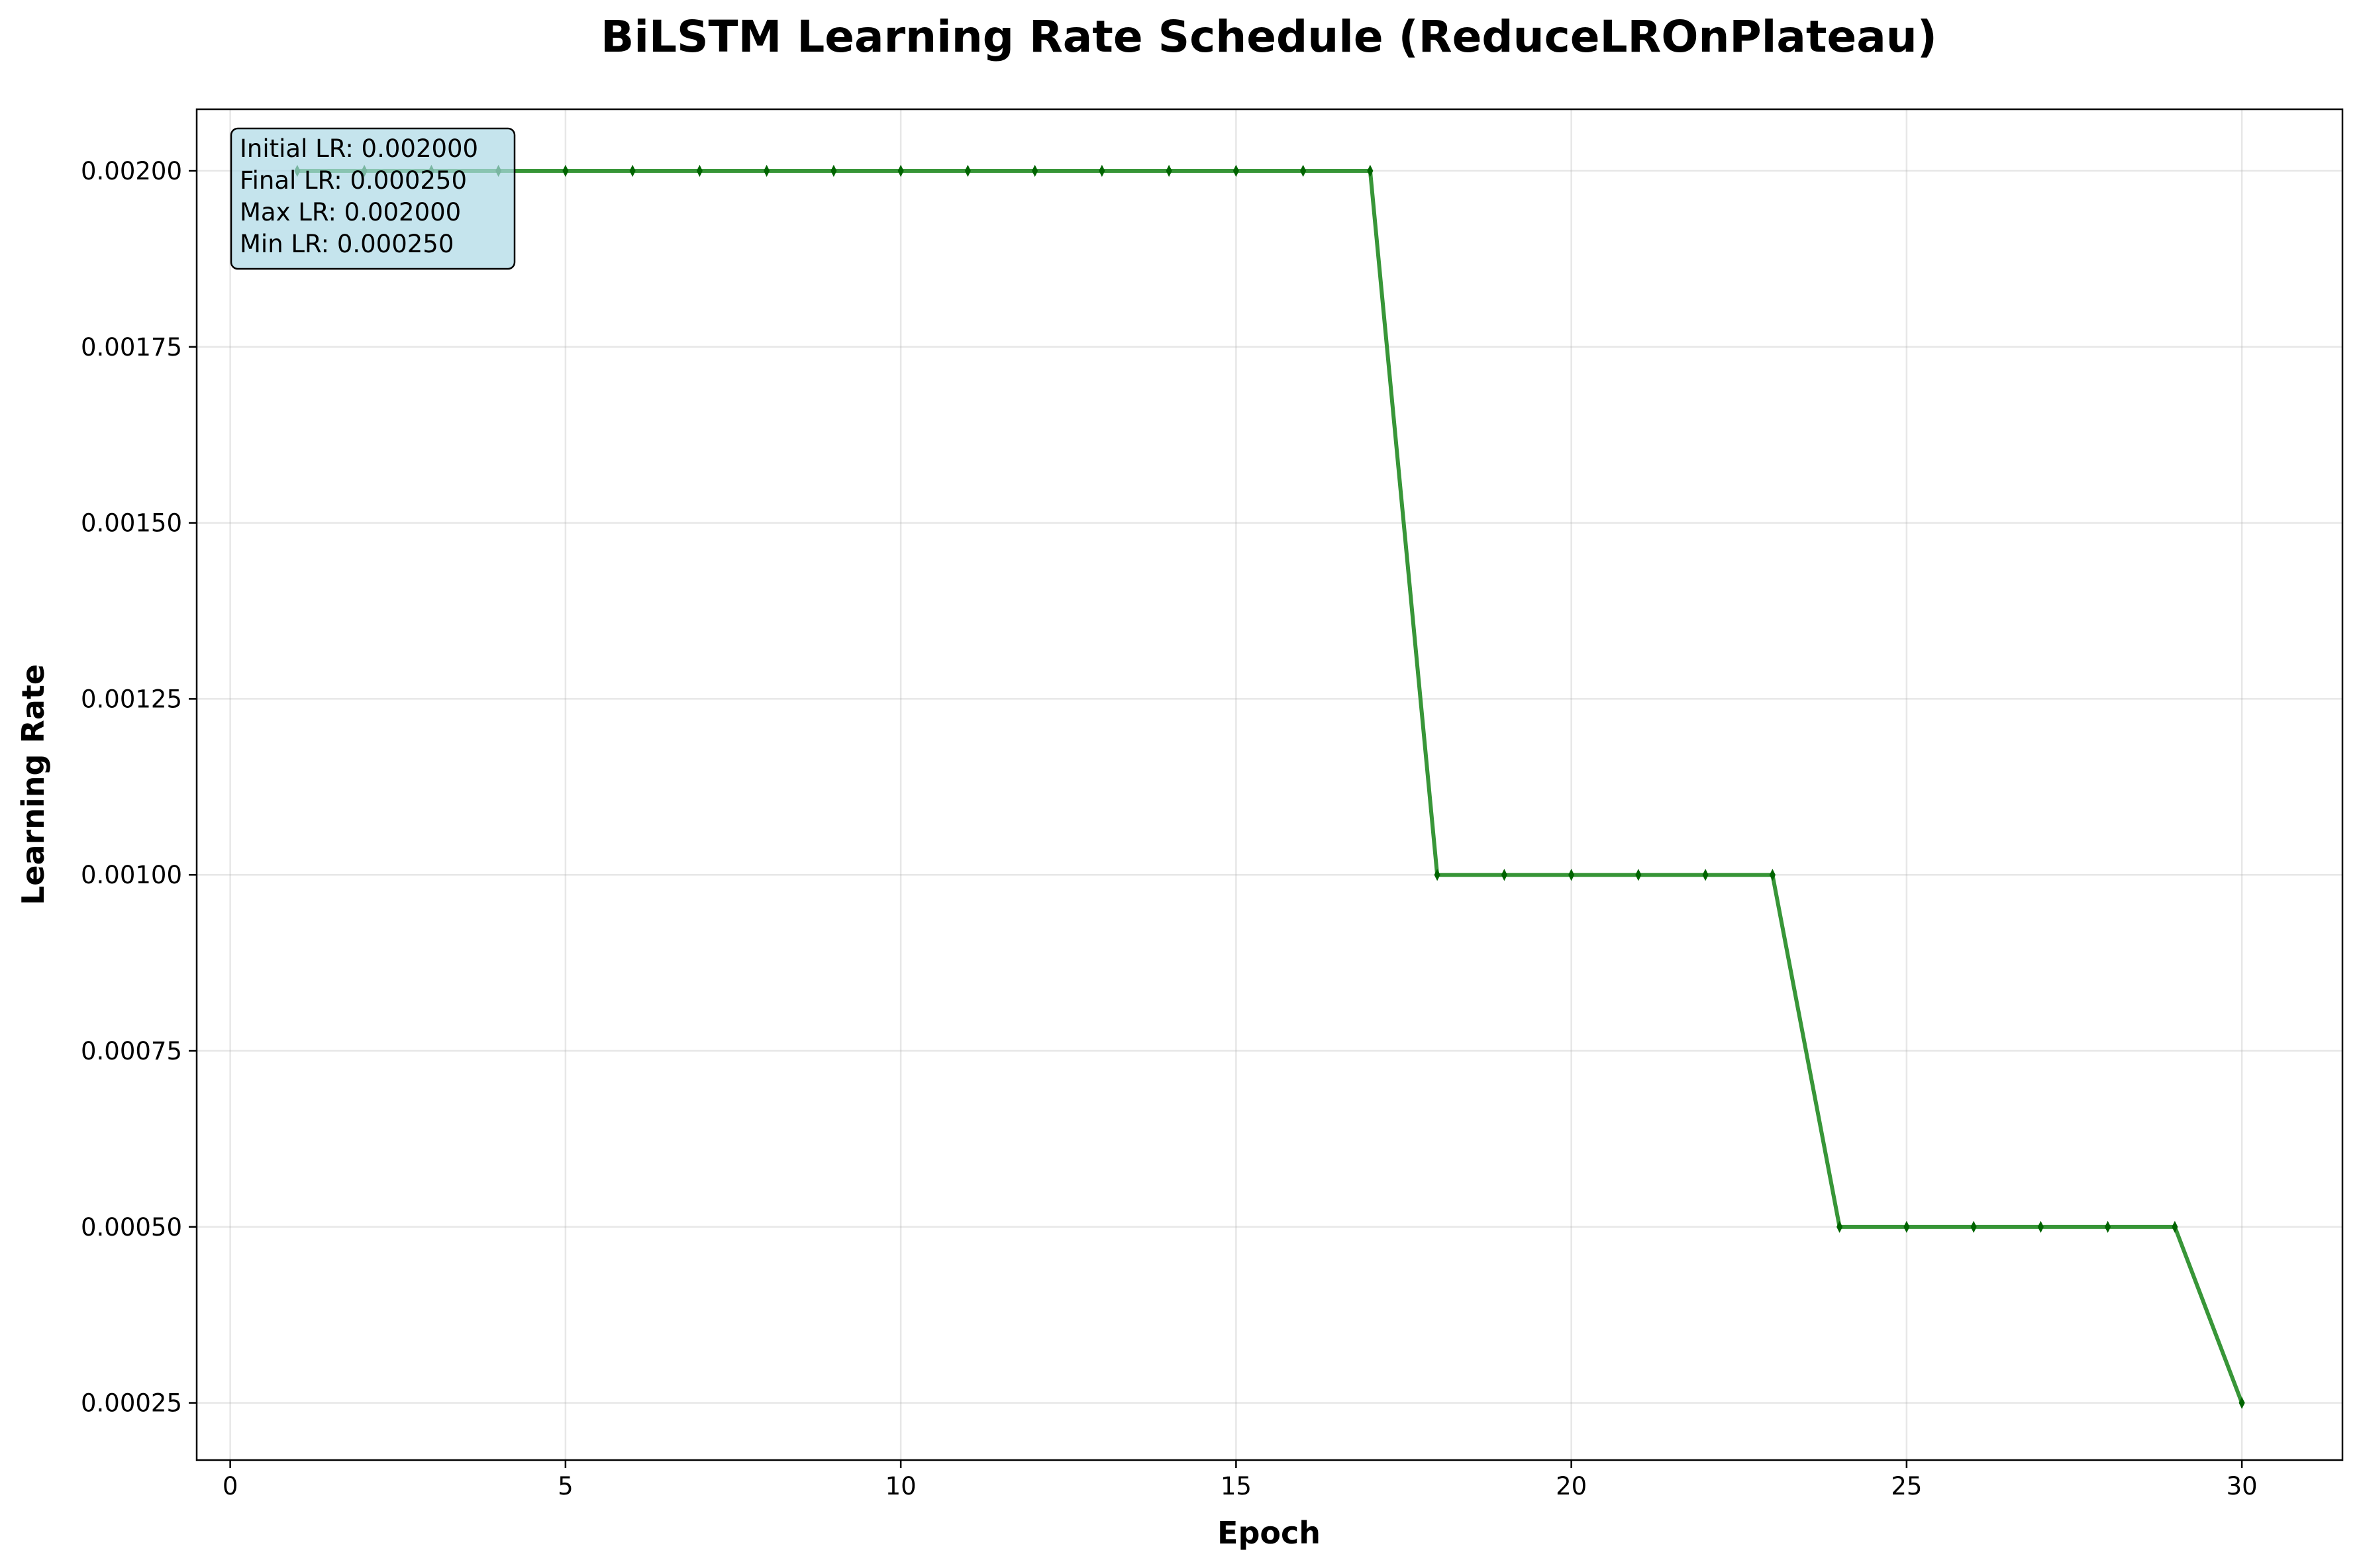  What do you see at coordinates (1571, 1486) in the screenshot?
I see `x-tick-label: 20` at bounding box center [1571, 1486].